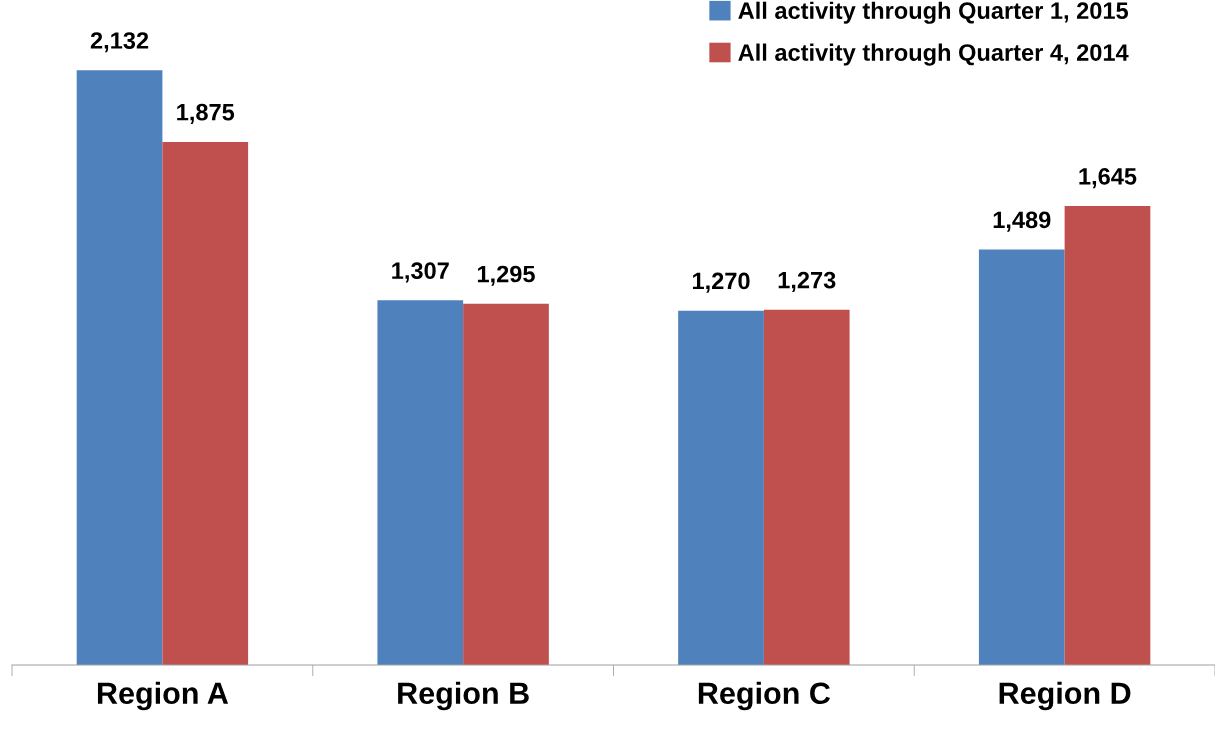 This screenshot has width=1215, height=731. Describe the element at coordinates (807, 281) in the screenshot. I see `data-label: 1,273` at that location.